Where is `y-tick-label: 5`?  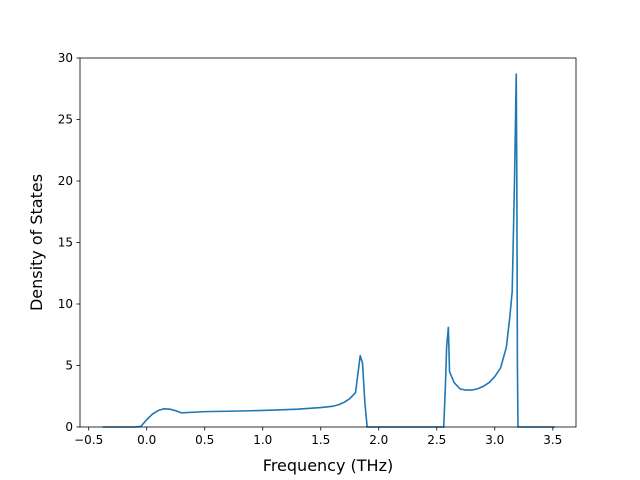
y-tick-label: 5 is located at coordinates (69, 366).